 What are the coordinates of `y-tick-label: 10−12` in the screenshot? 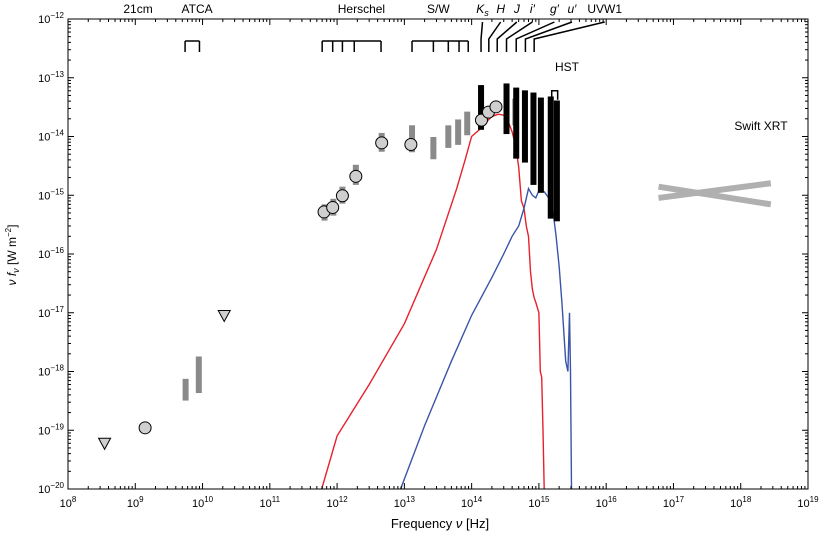 It's located at (51, 18).